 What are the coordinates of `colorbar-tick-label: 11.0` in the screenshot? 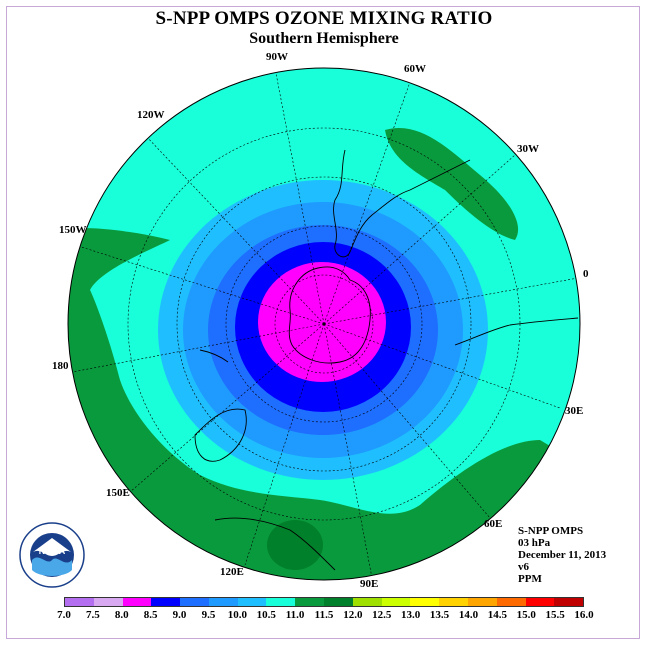 It's located at (295, 615).